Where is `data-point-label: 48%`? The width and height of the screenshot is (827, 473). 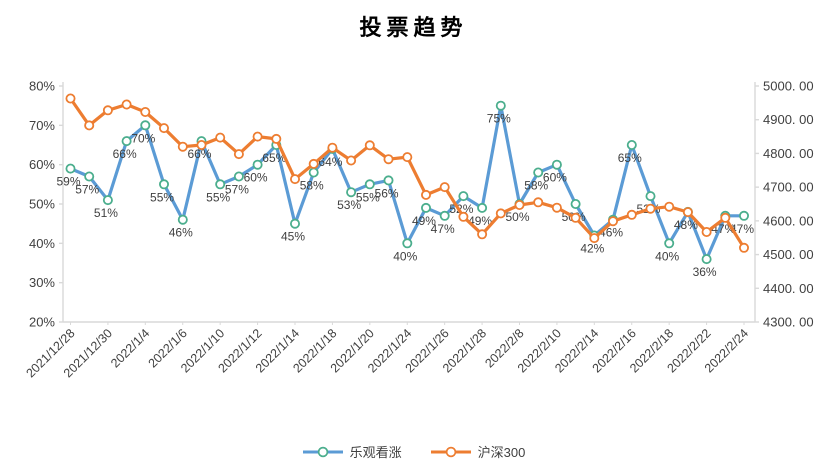
data-point-label: 48% is located at coordinates (686, 225).